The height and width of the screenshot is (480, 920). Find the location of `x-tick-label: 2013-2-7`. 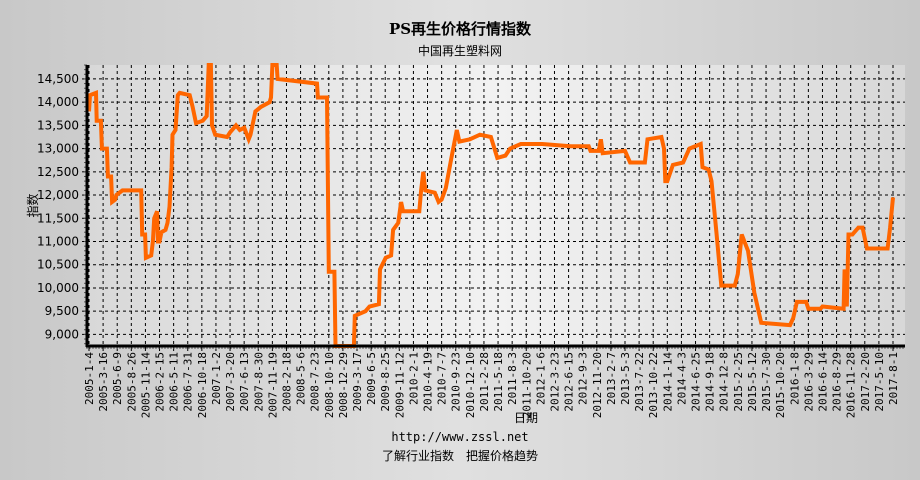

x-tick-label: 2013-2-7 is located at coordinates (611, 378).